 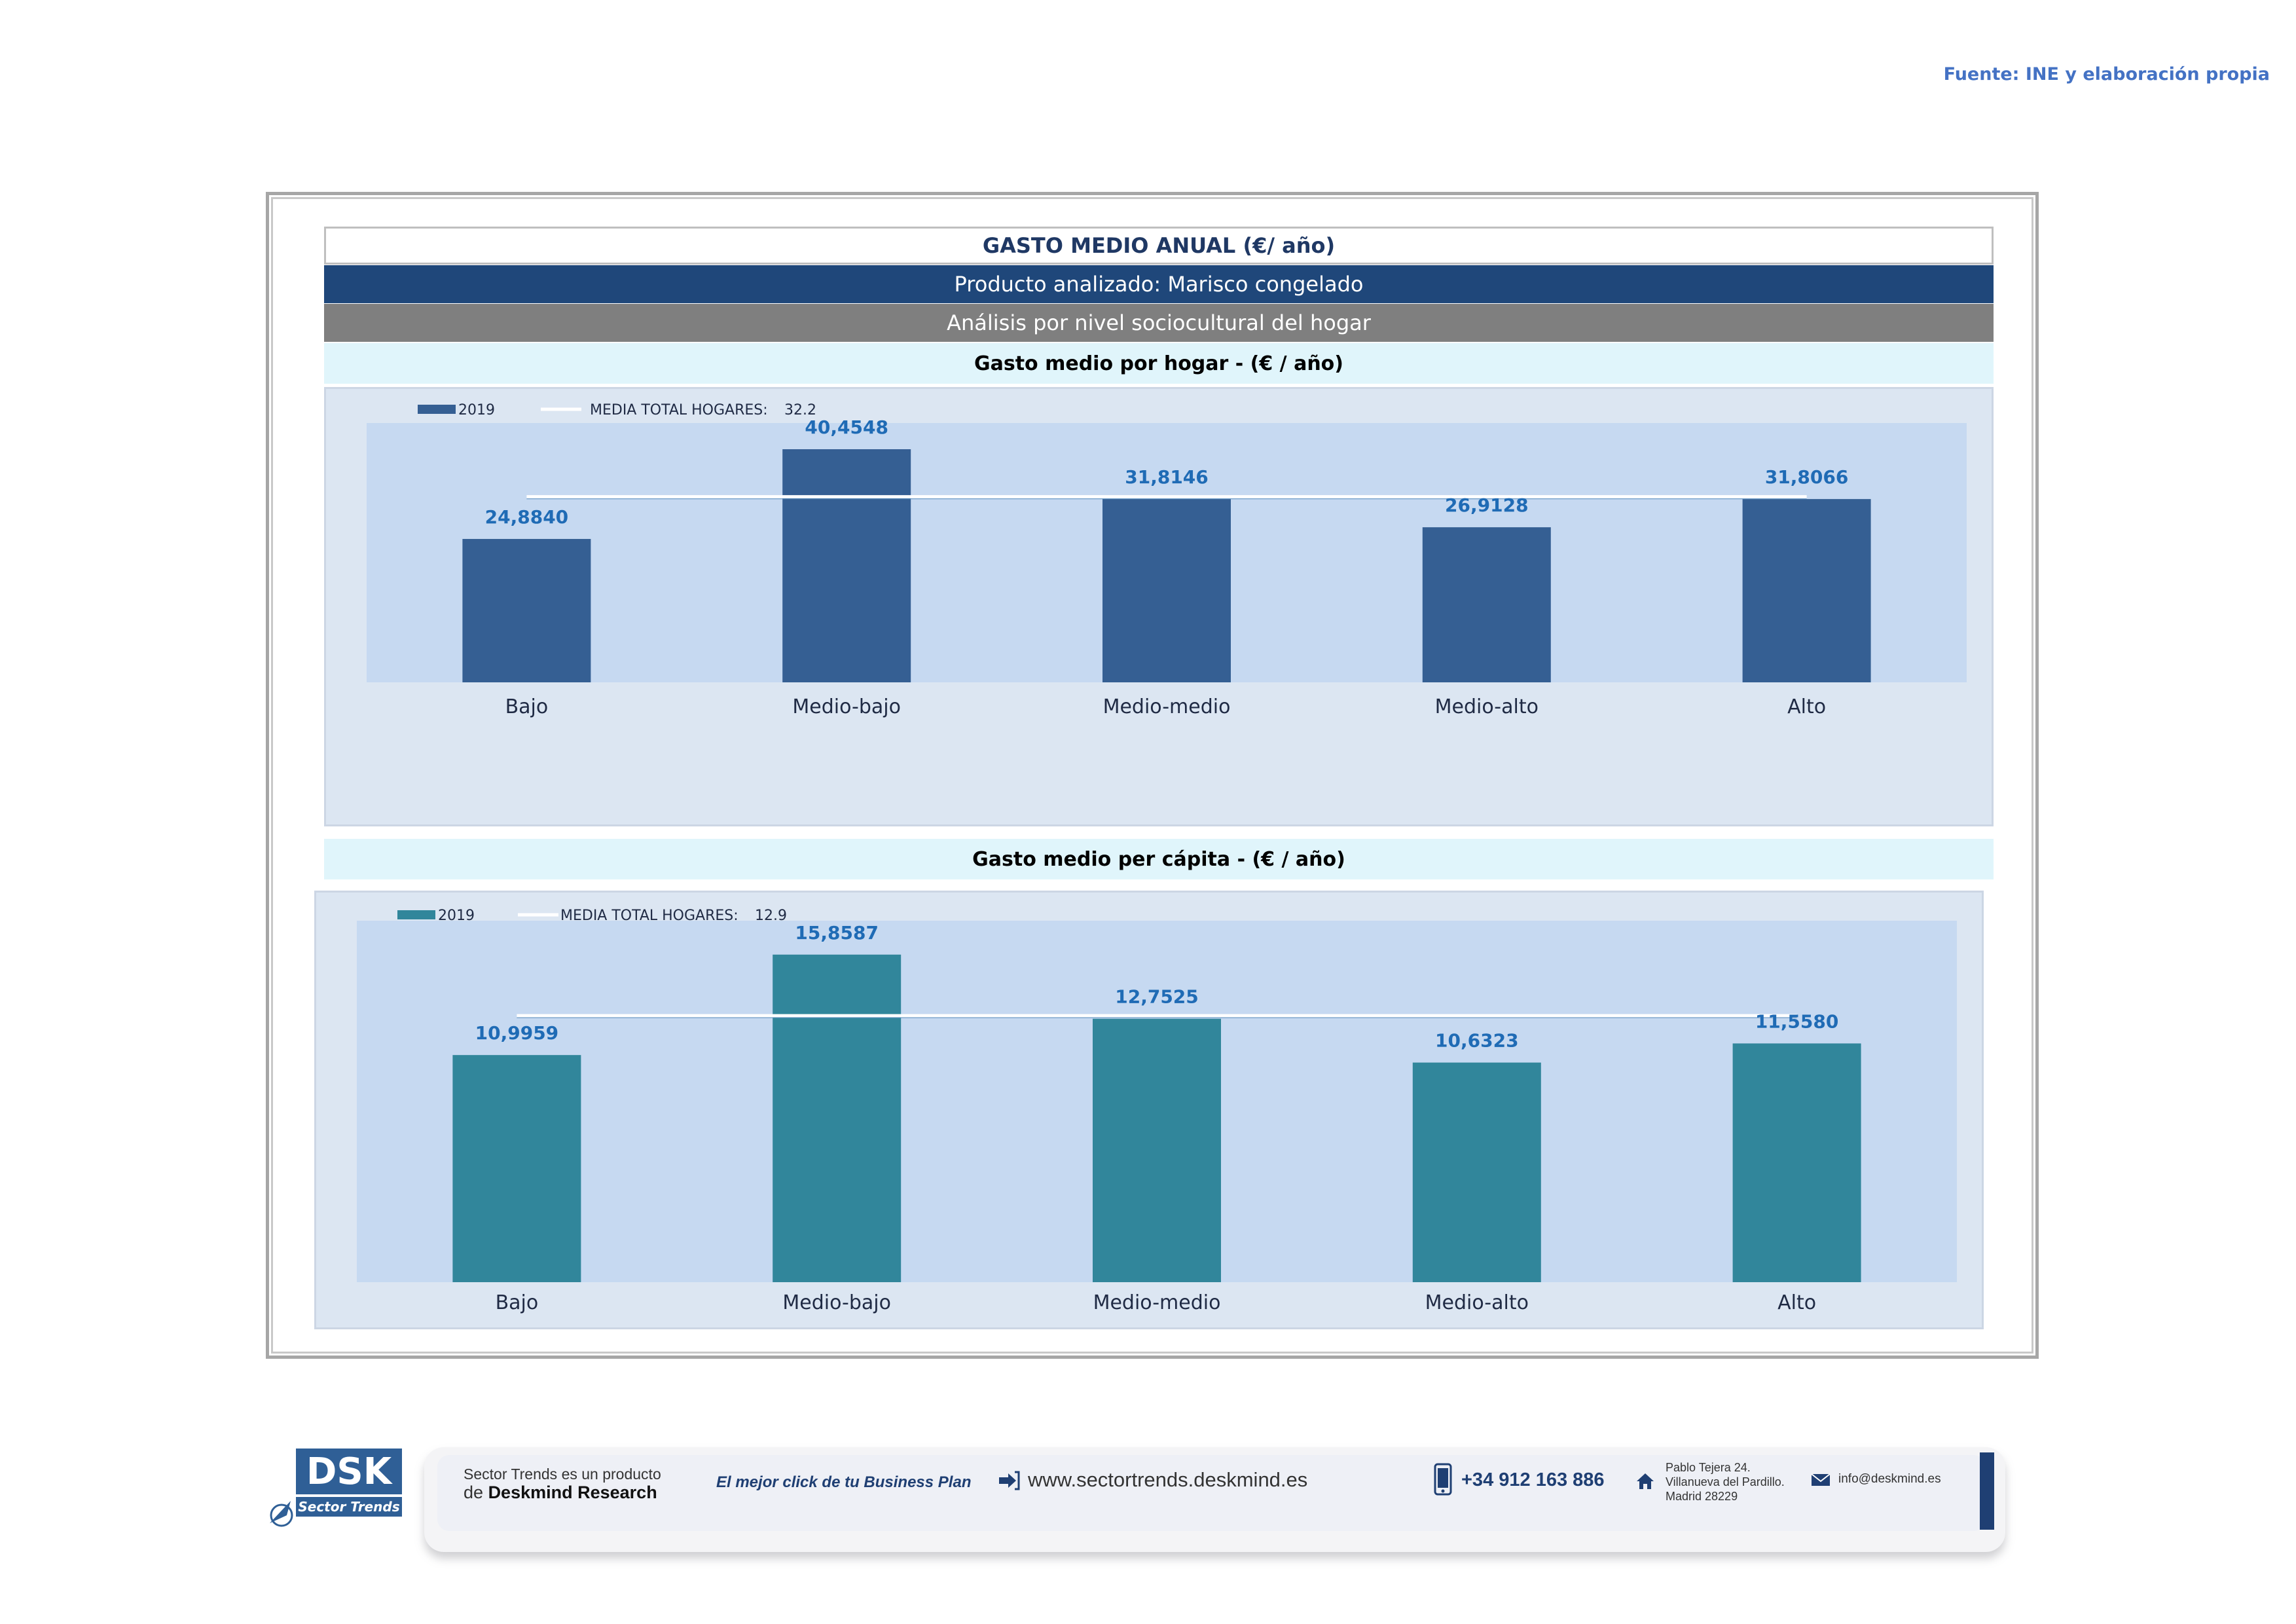 I want to click on hogar-value-label: 40,4548, so click(x=846, y=427).